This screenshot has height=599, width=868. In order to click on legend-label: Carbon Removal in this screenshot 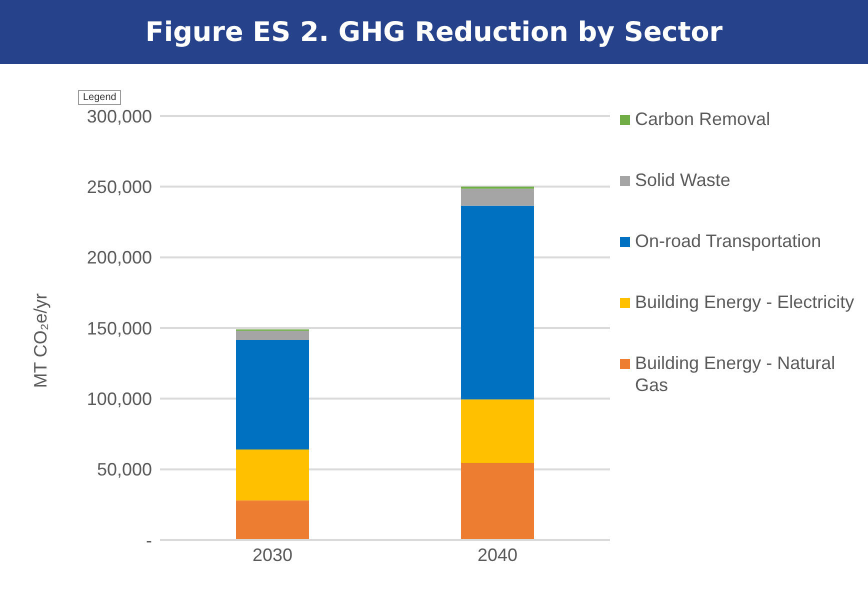, I will do `click(702, 119)`.